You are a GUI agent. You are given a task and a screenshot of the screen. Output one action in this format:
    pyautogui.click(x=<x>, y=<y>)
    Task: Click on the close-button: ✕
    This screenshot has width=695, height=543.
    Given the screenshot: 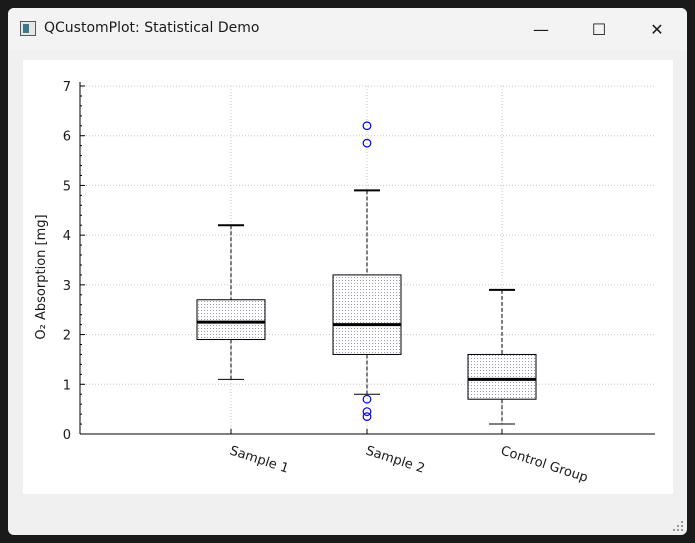 What is the action you would take?
    pyautogui.click(x=657, y=29)
    